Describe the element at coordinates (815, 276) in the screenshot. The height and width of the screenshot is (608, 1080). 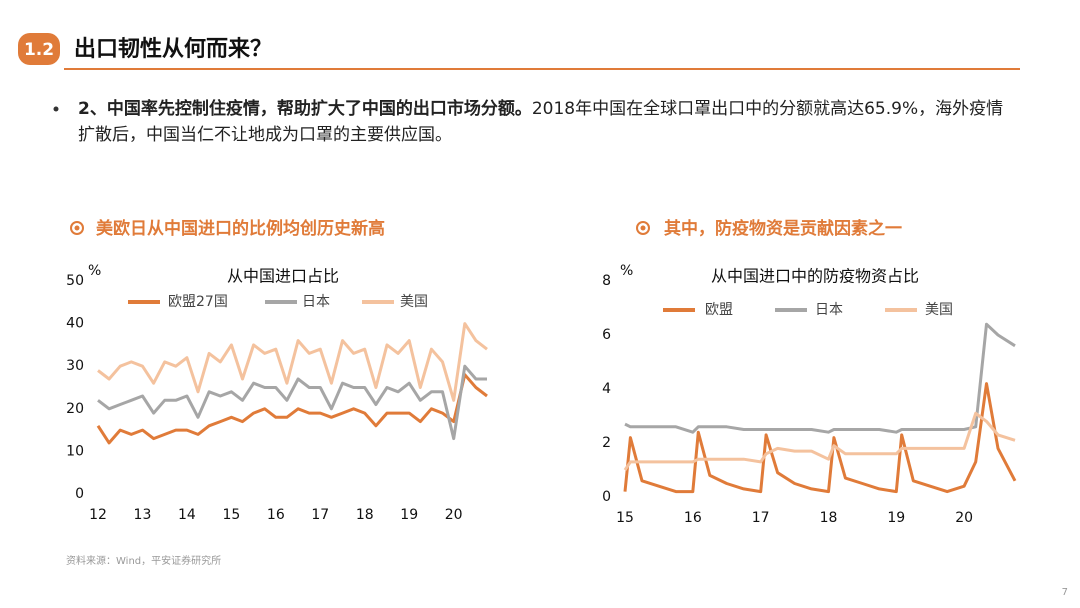
I see `chart-title: 从中国进口中的防疫物资占比` at that location.